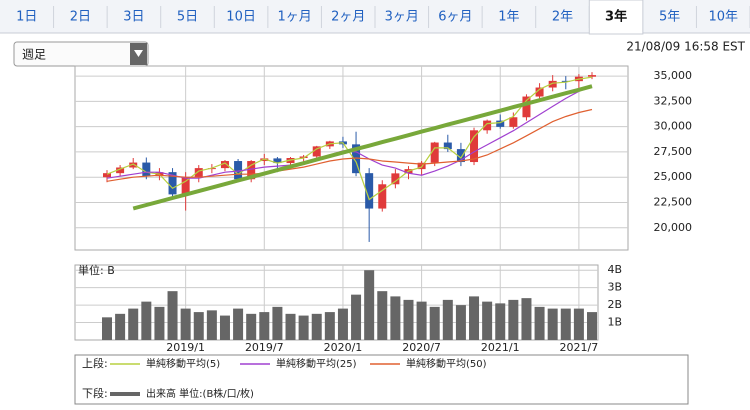 This screenshot has height=410, width=750. I want to click on x-tick-label: 2019/1, so click(185, 347).